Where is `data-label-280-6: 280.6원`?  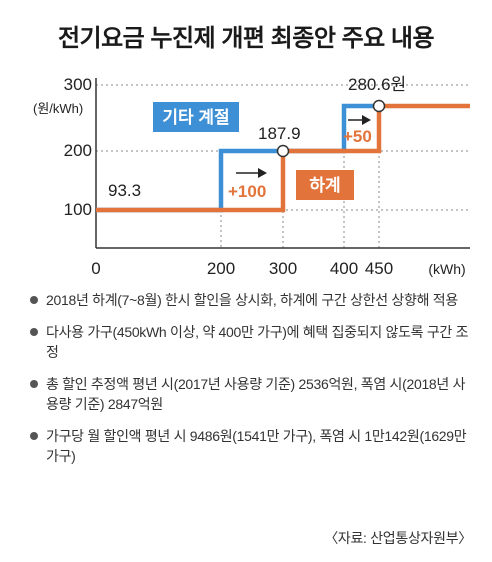
data-label-280-6: 280.6원 is located at coordinates (377, 84).